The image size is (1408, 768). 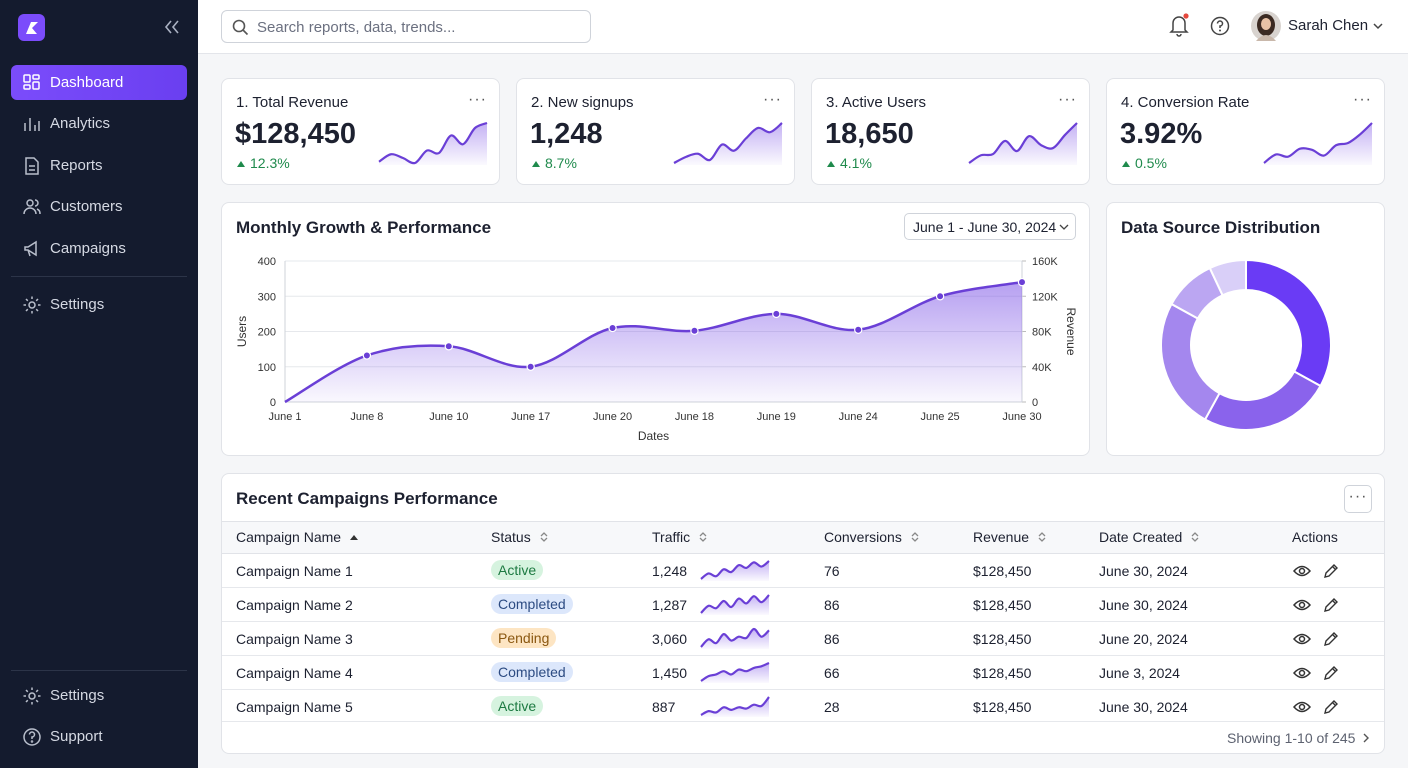 I want to click on column-header-label: Revenue, so click(x=1001, y=537).